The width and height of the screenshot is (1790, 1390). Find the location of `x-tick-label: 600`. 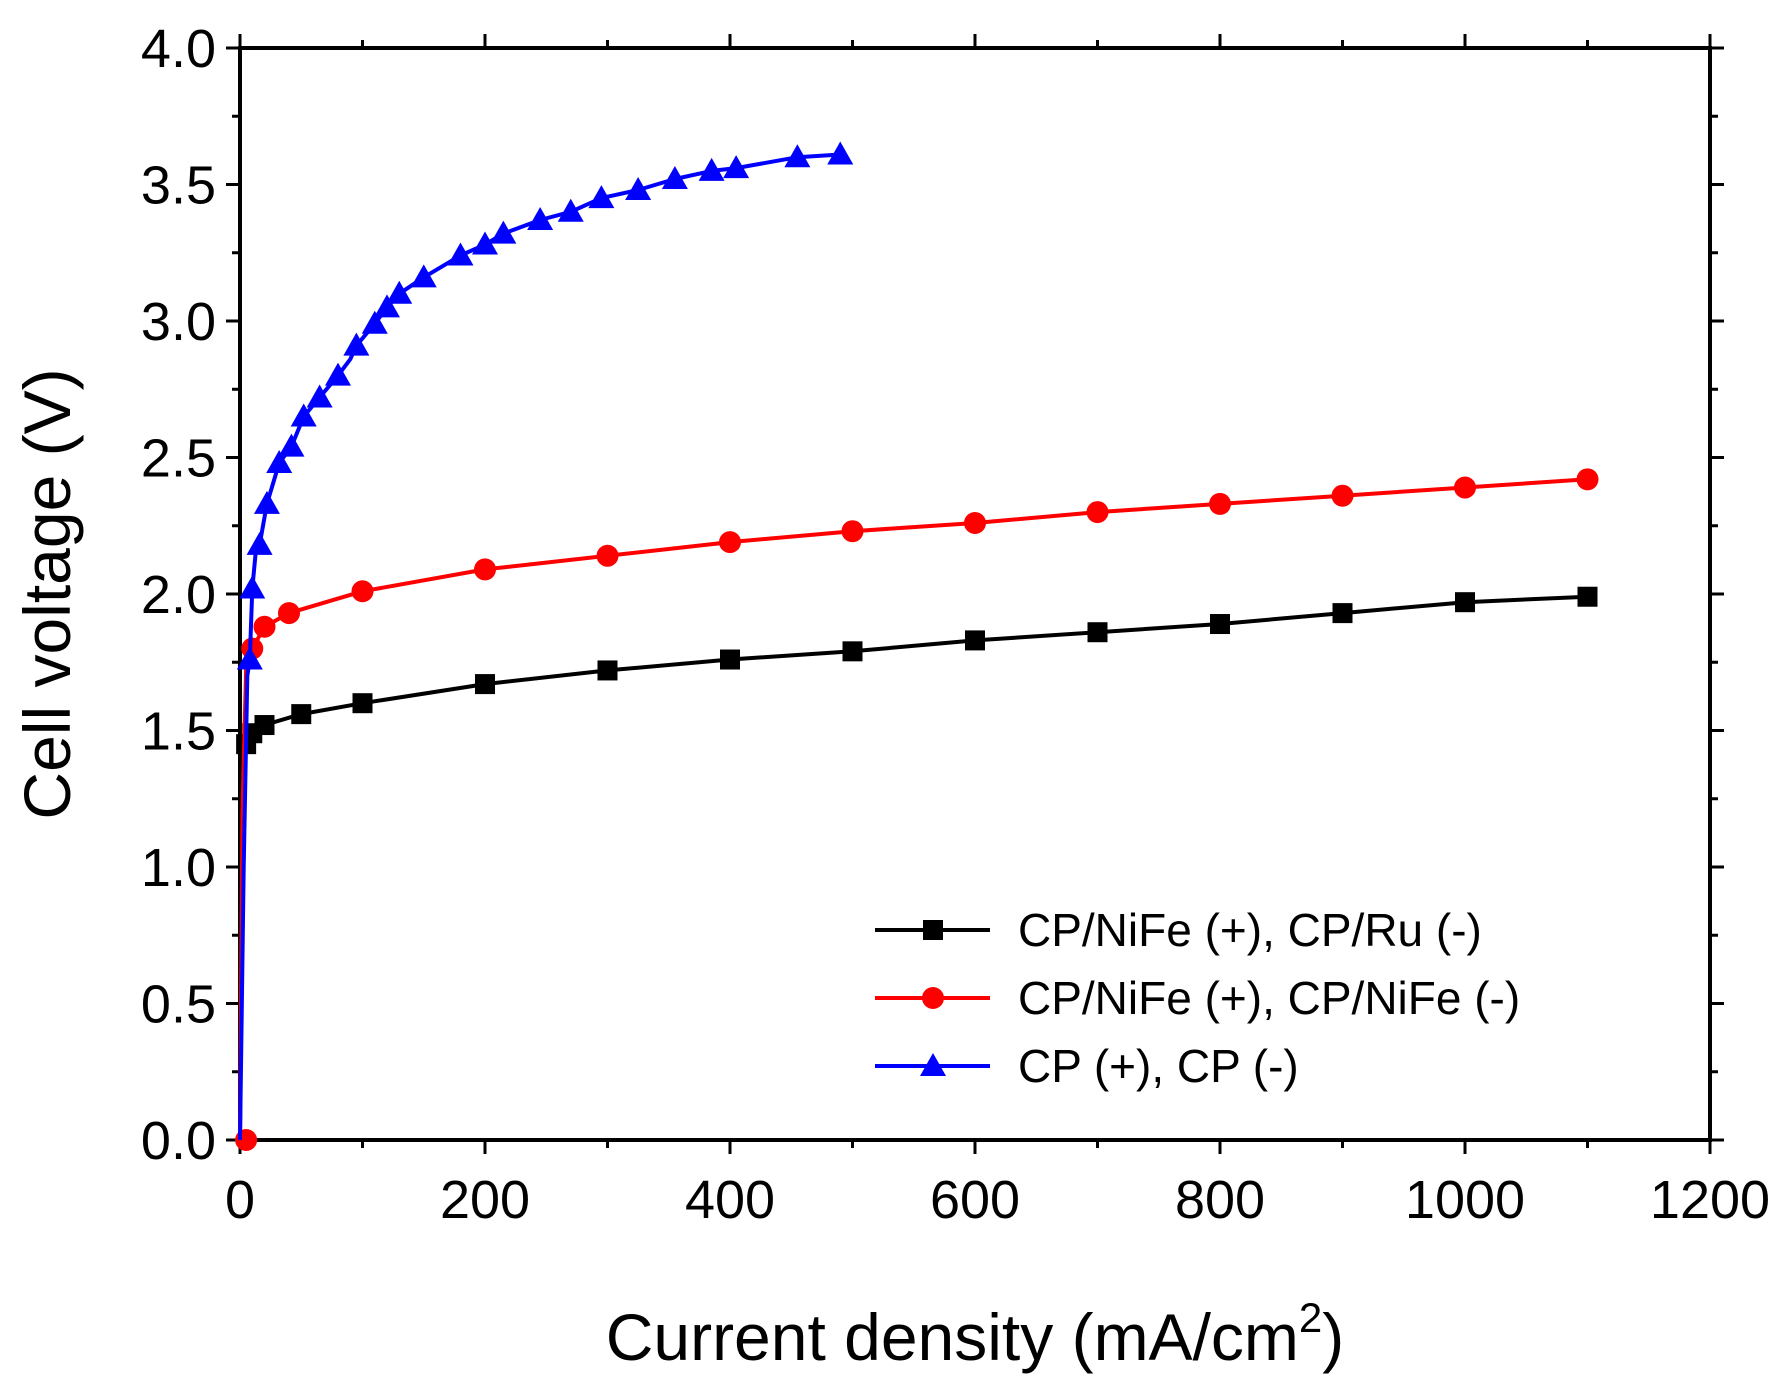

x-tick-label: 600 is located at coordinates (975, 1200).